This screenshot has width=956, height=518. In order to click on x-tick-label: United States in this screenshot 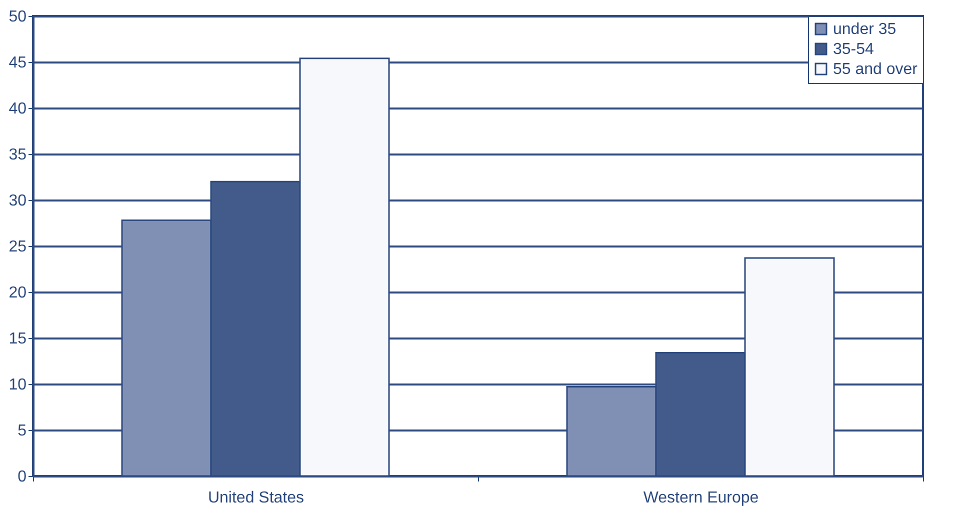, I will do `click(256, 498)`.